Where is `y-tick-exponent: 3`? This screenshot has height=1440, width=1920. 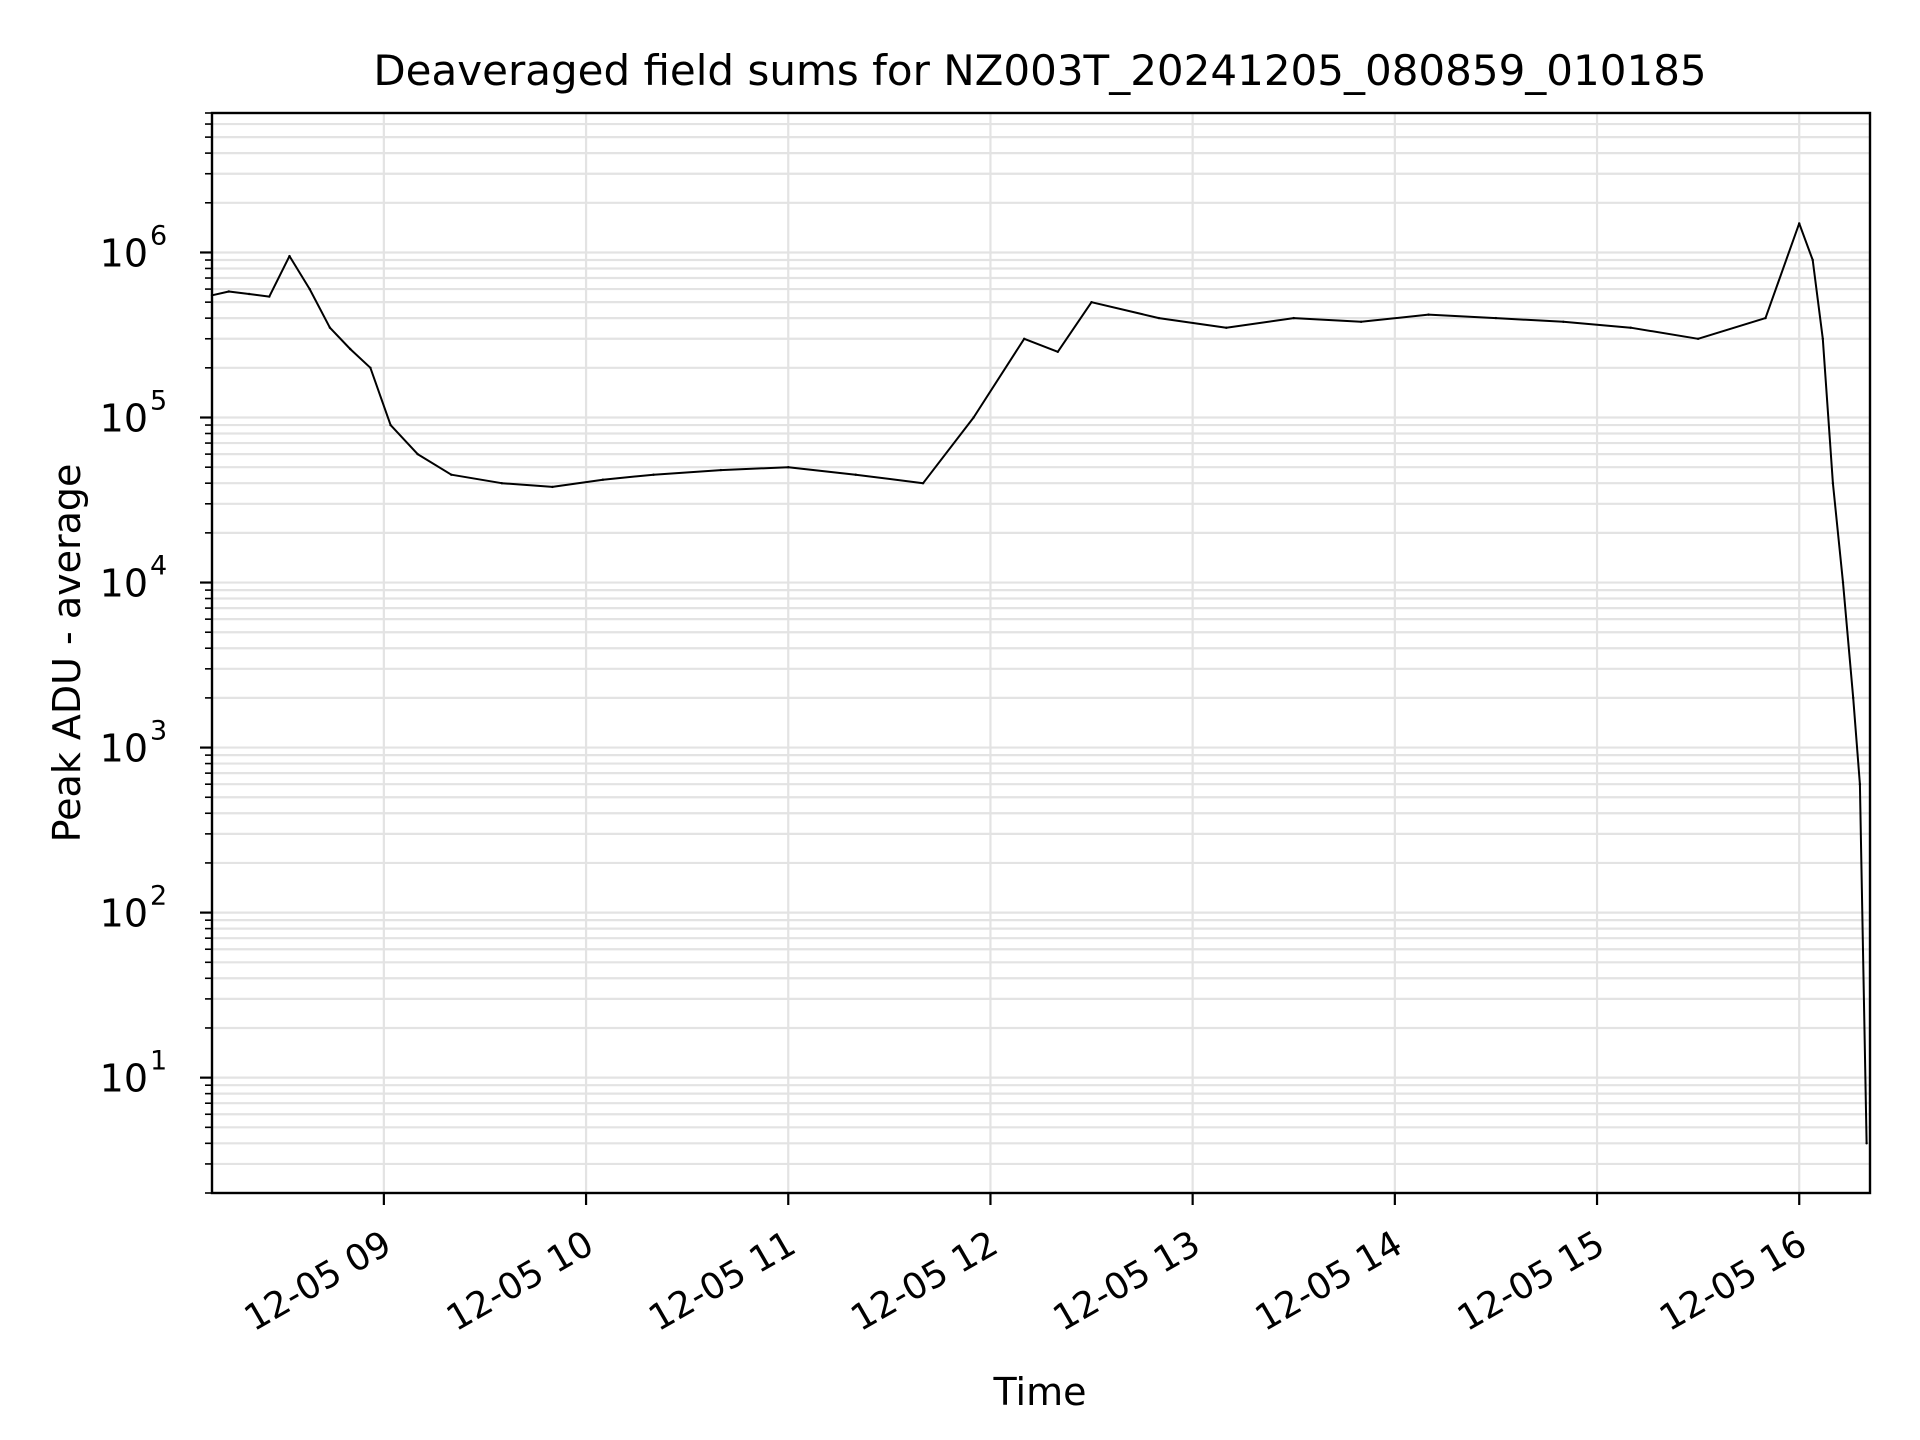 y-tick-exponent: 3 is located at coordinates (158, 731).